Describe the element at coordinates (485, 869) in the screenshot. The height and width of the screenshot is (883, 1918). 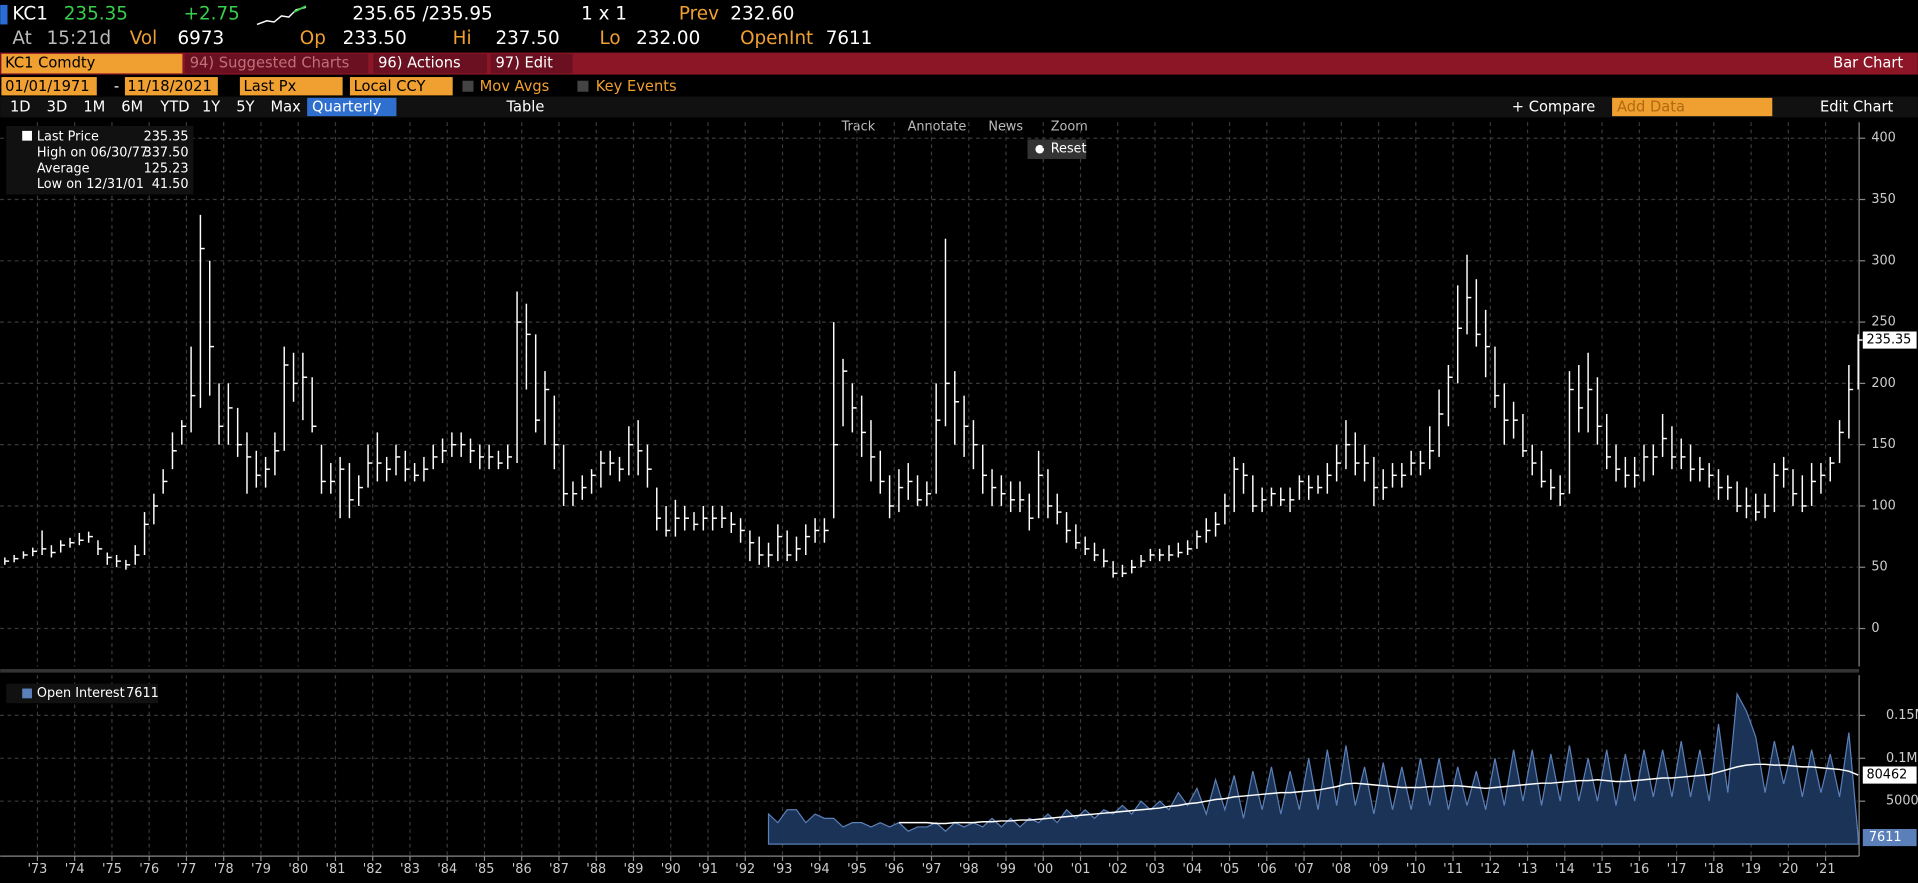
I see `x-tick-label: '85` at that location.